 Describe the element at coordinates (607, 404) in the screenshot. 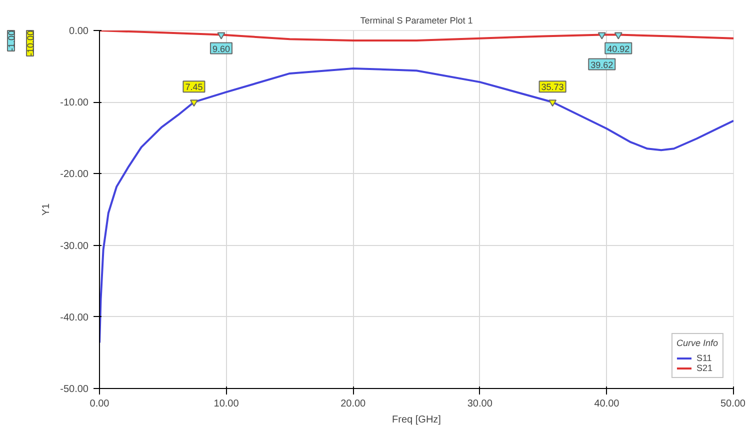

I see `x-tick-label: 40.00` at that location.